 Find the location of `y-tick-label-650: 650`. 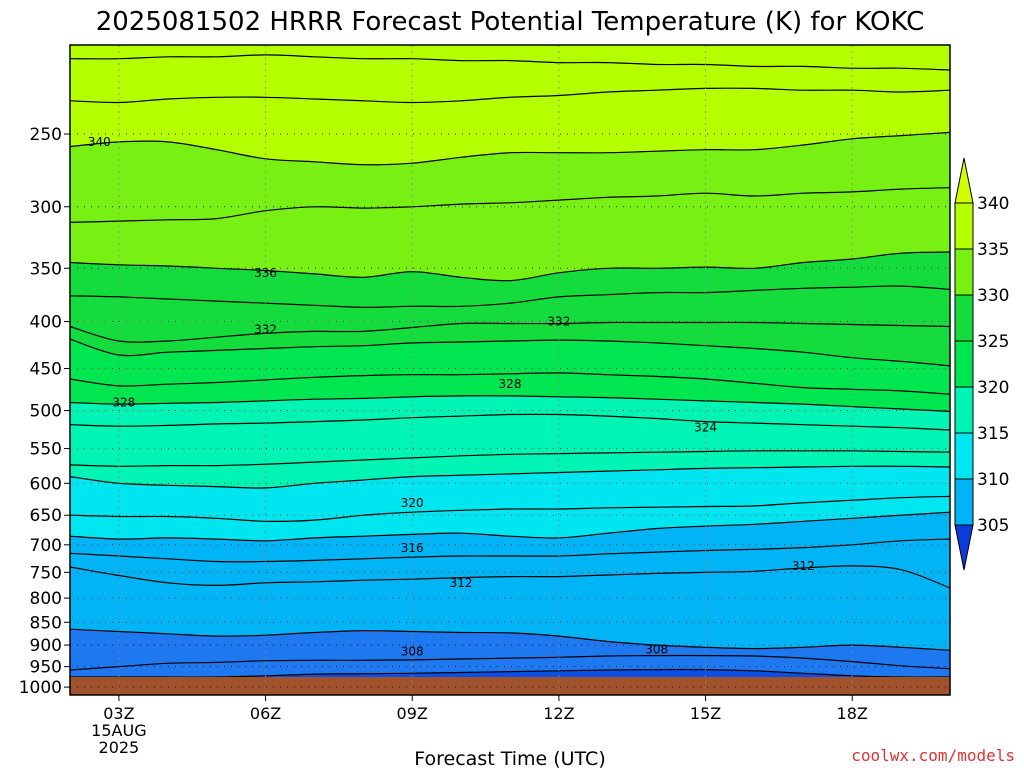

y-tick-label-650: 650 is located at coordinates (46, 516).